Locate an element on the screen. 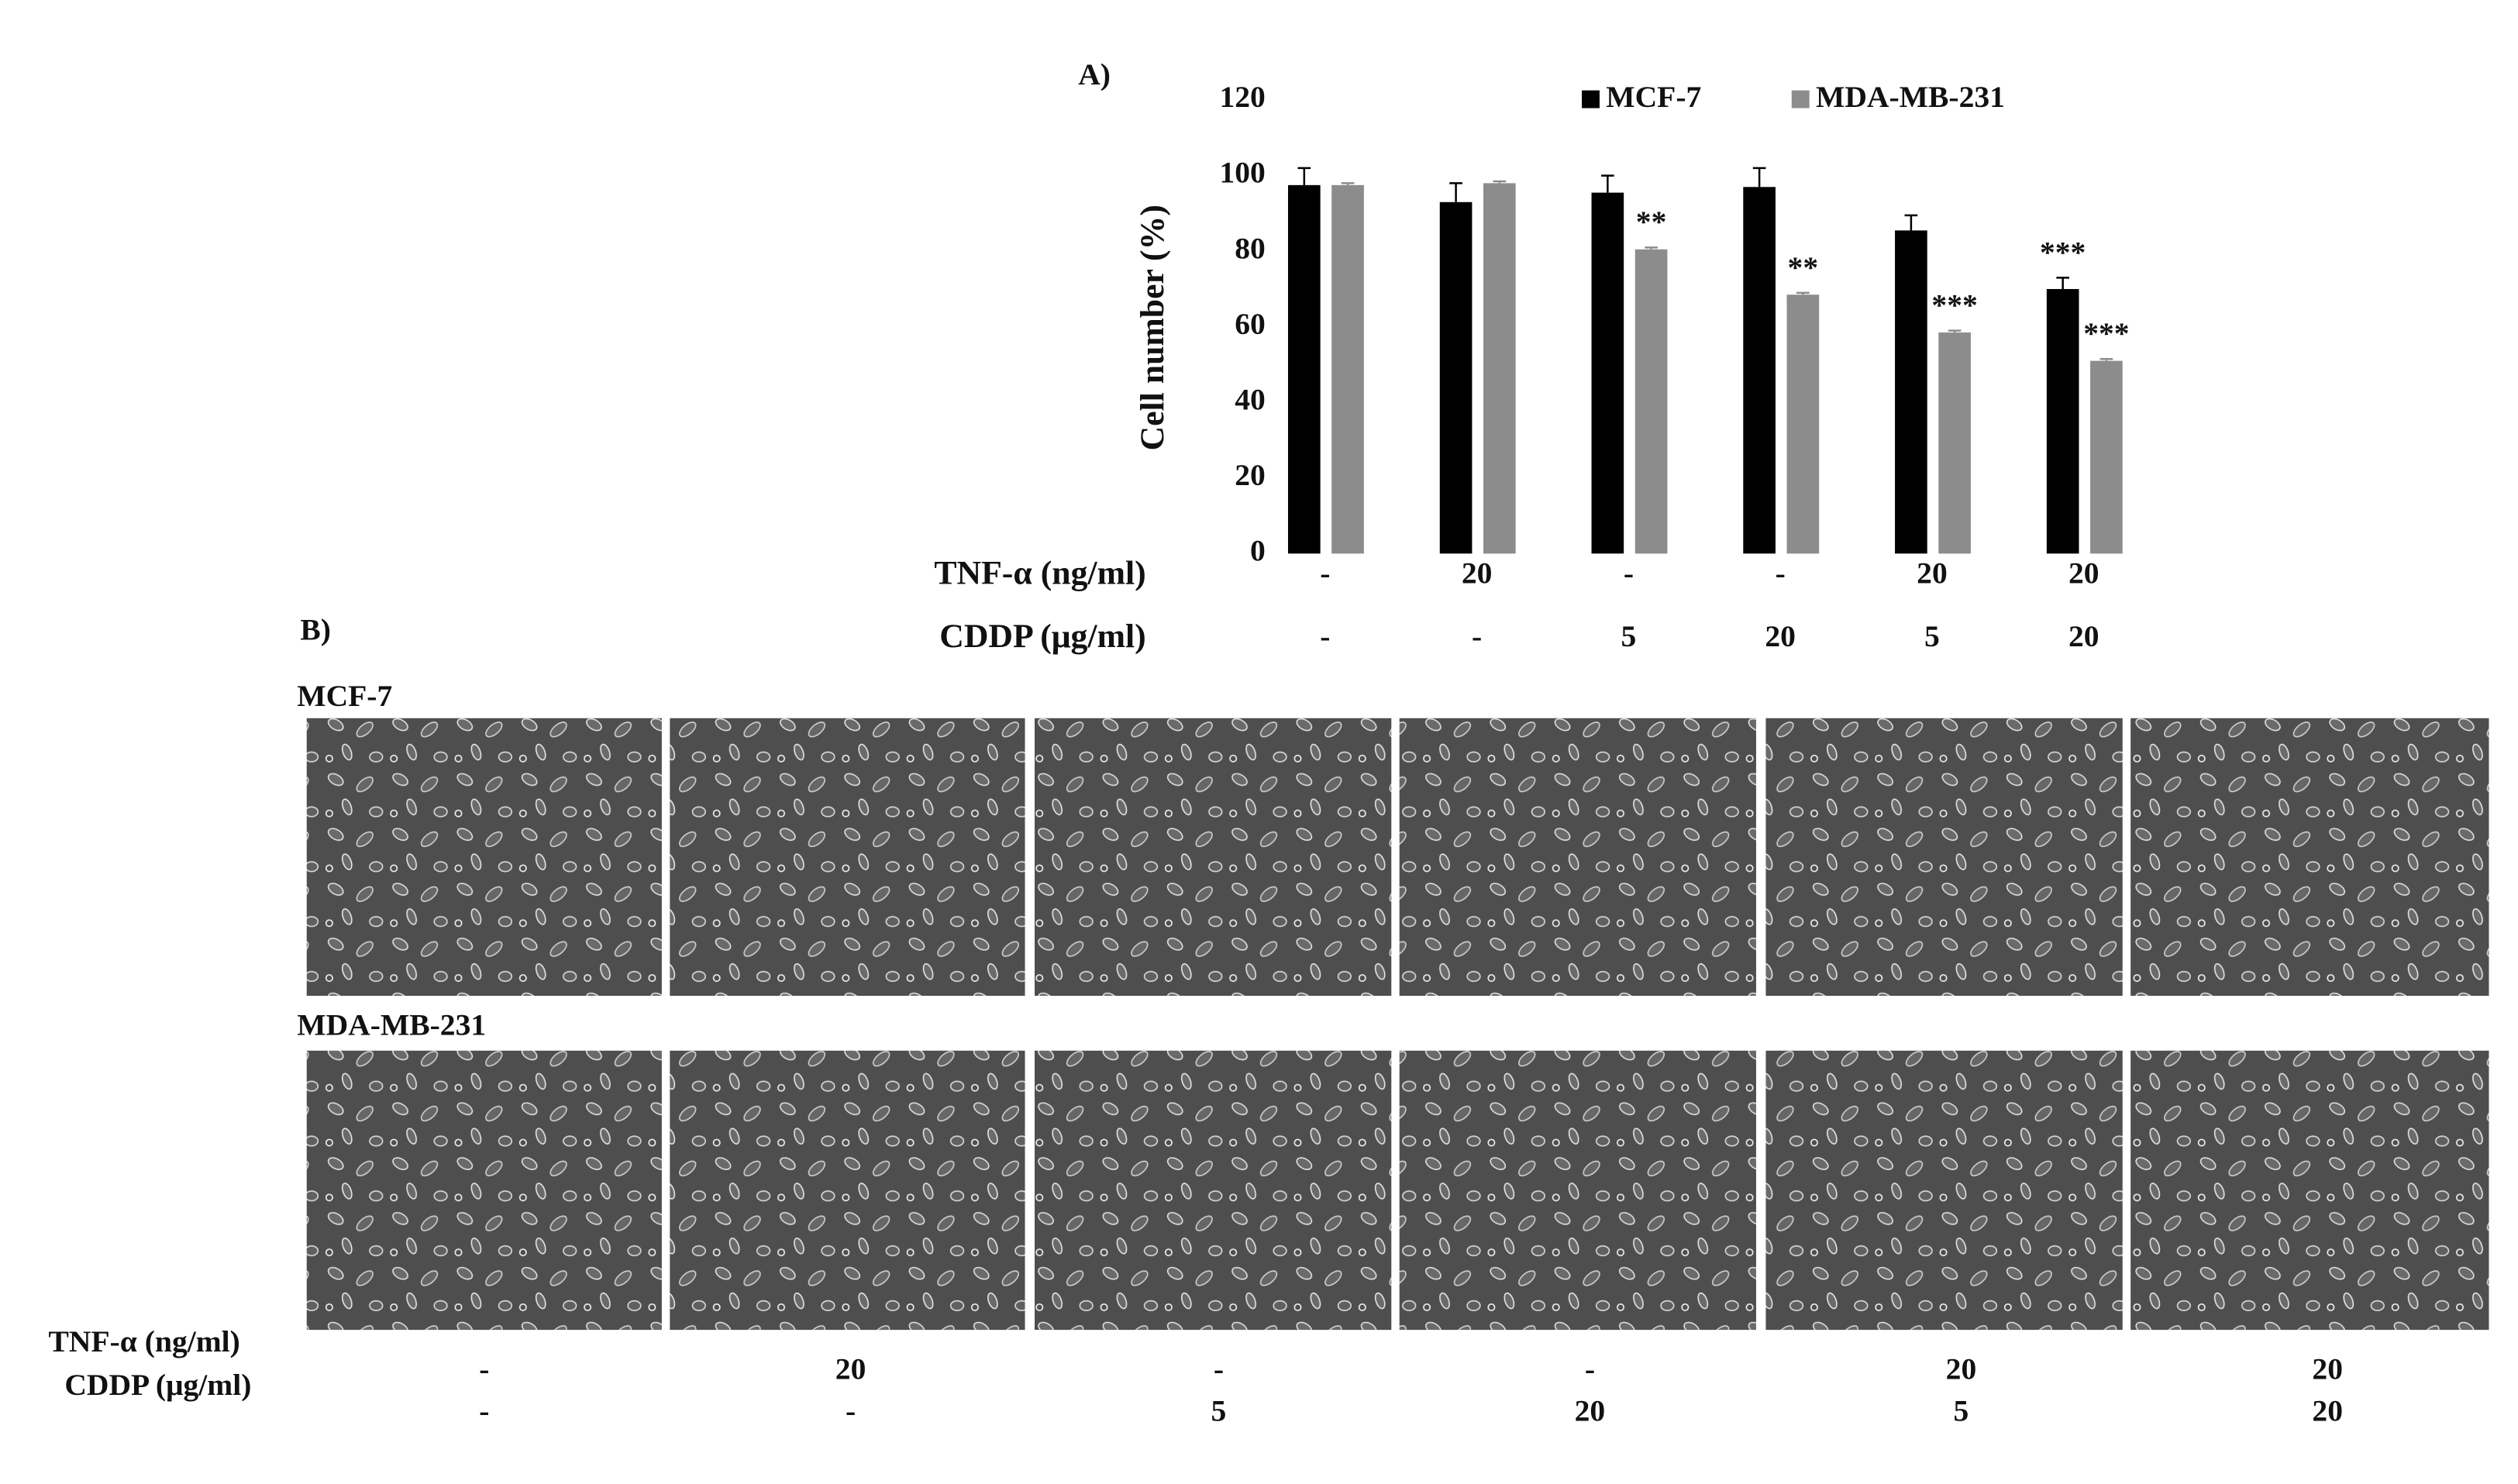 The image size is (2518, 1484). row-label: MCF-7 is located at coordinates (344, 696).